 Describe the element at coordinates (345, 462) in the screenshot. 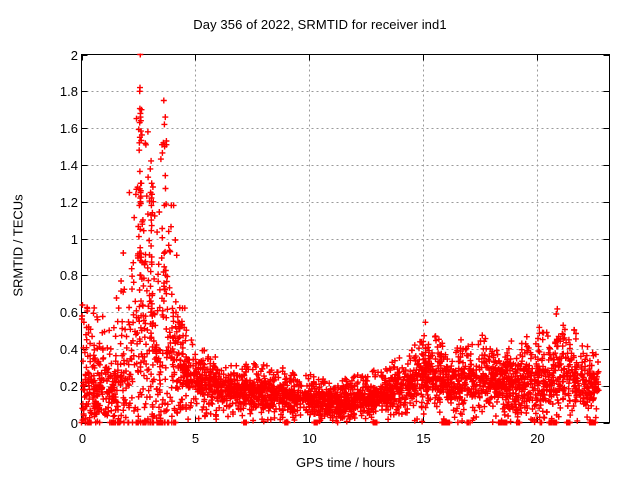

I see `x-axis-label: GPS time / hours` at that location.